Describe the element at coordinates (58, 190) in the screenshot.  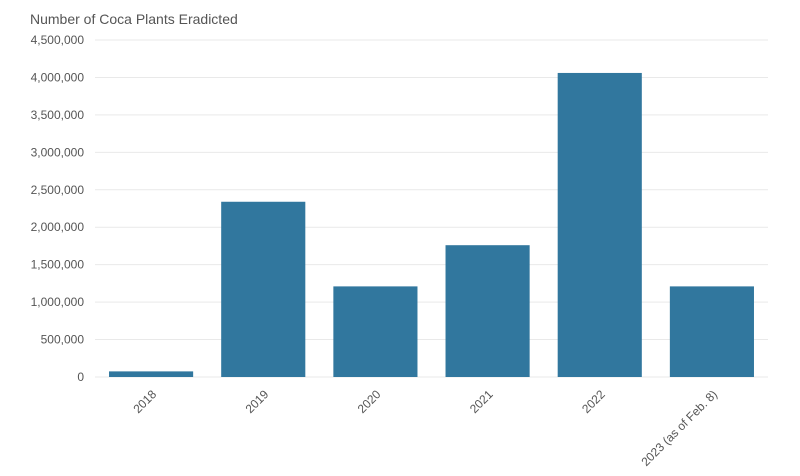
I see `y-tick-label: 2,500,000` at that location.